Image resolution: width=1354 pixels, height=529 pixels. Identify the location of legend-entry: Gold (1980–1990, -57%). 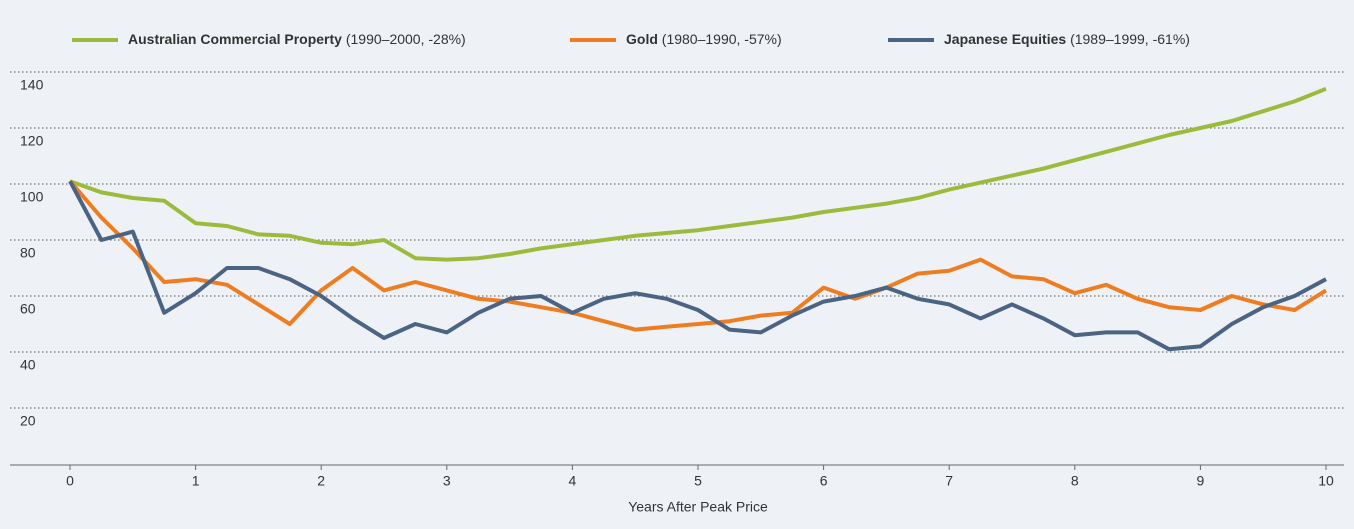
(704, 39).